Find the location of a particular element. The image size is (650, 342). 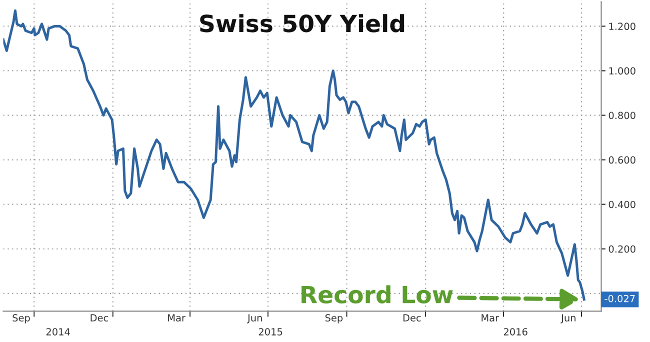

y-tick-label: 0.800 is located at coordinates (622, 116).